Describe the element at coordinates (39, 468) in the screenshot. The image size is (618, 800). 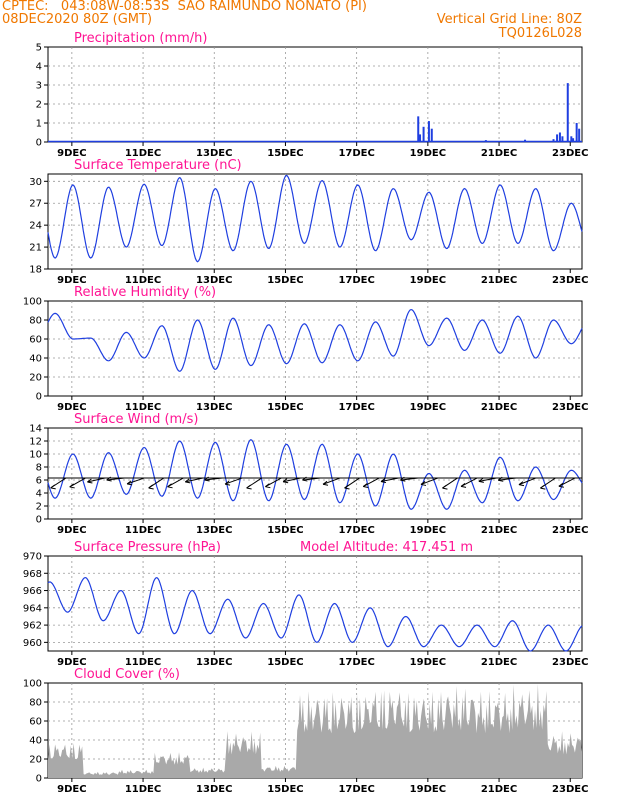
I see `y-tick-label: 8` at that location.